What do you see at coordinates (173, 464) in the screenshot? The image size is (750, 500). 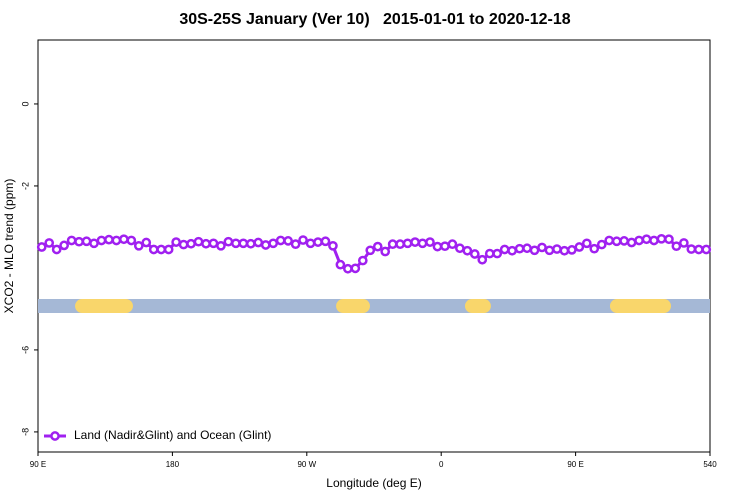 I see `x-tick-label: 180` at bounding box center [173, 464].